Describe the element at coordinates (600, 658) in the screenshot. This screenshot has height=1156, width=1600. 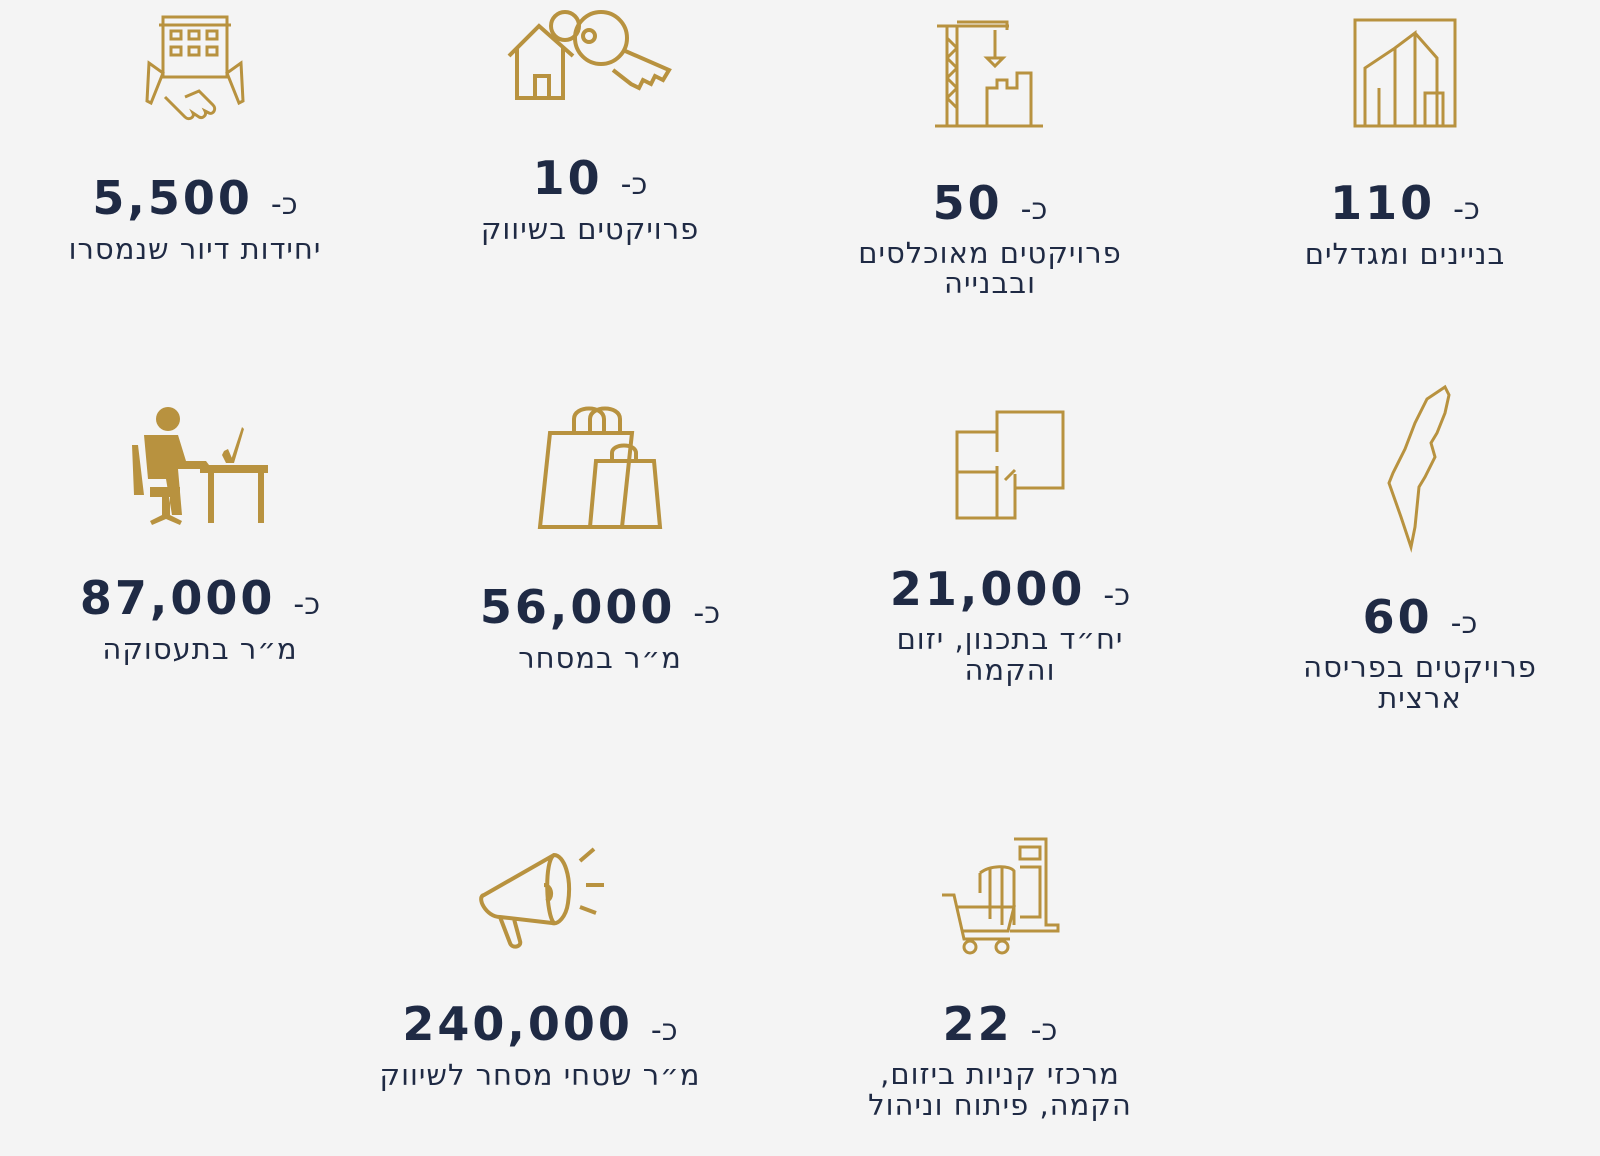
I see `stat-label: מ״ר במסחר` at that location.